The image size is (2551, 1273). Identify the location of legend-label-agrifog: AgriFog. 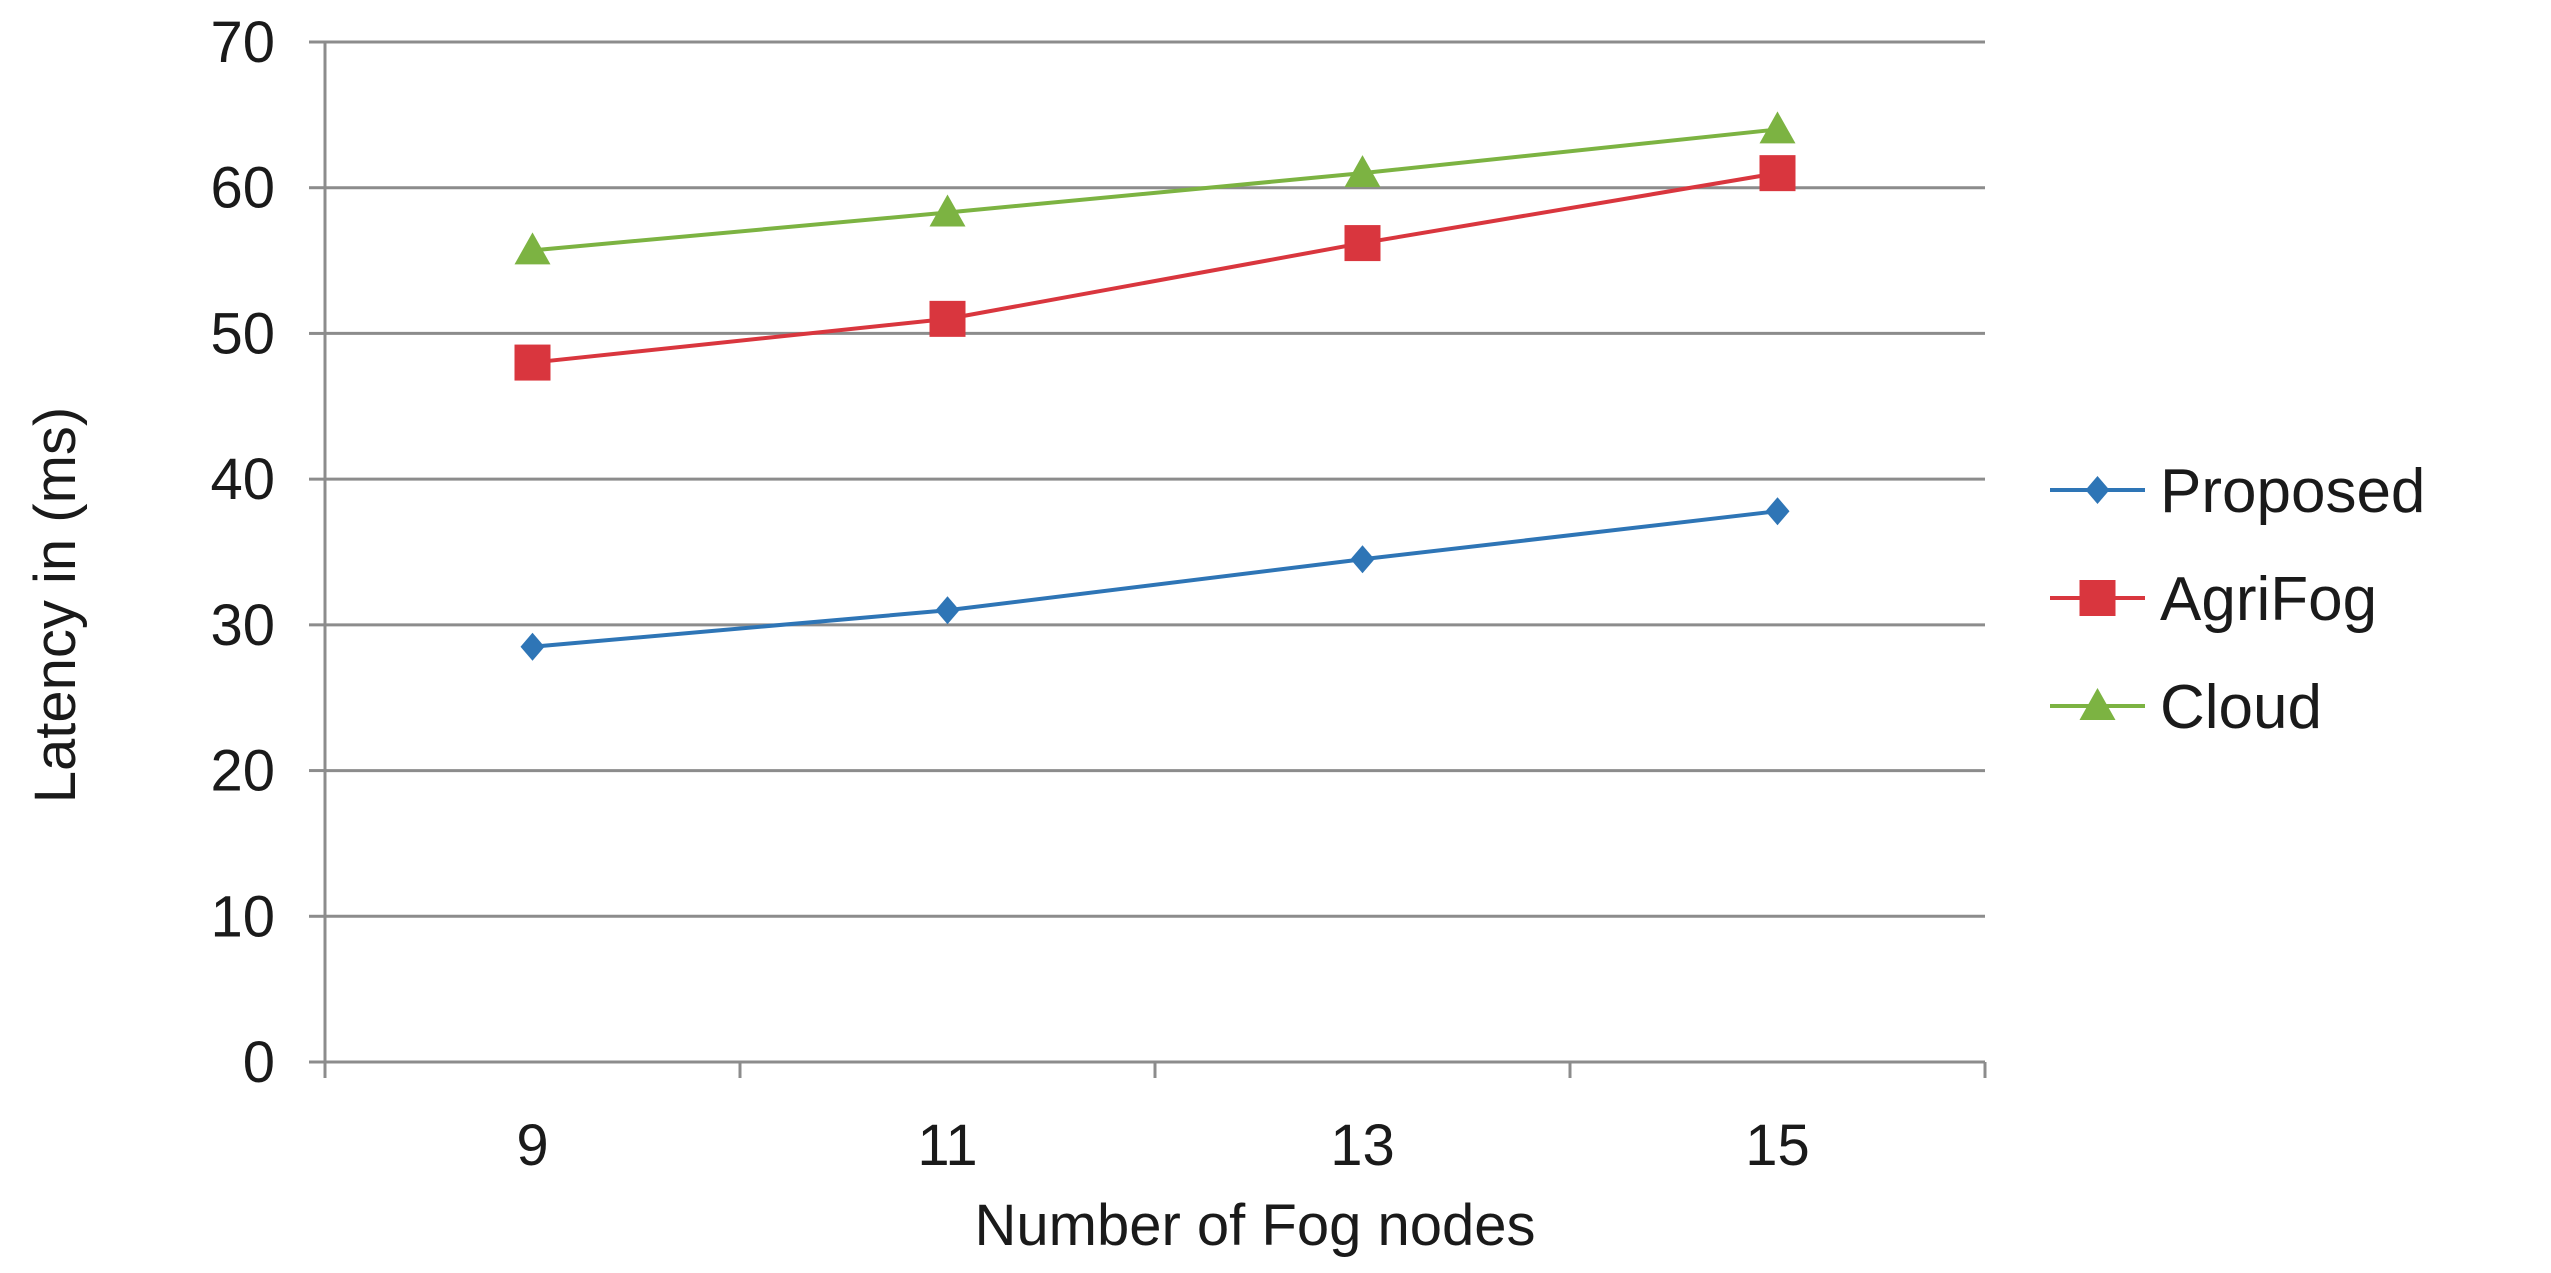
(2268, 599).